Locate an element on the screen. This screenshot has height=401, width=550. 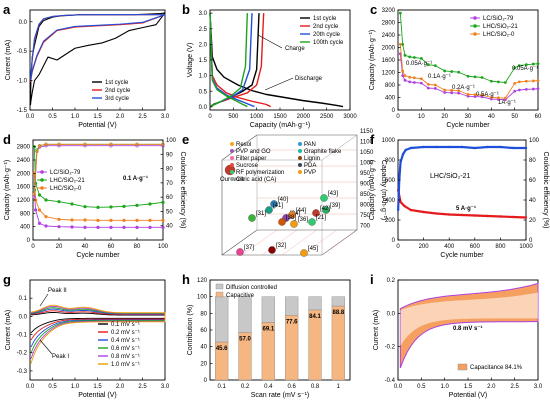
point-label: [41] is located at coordinates (278, 206).